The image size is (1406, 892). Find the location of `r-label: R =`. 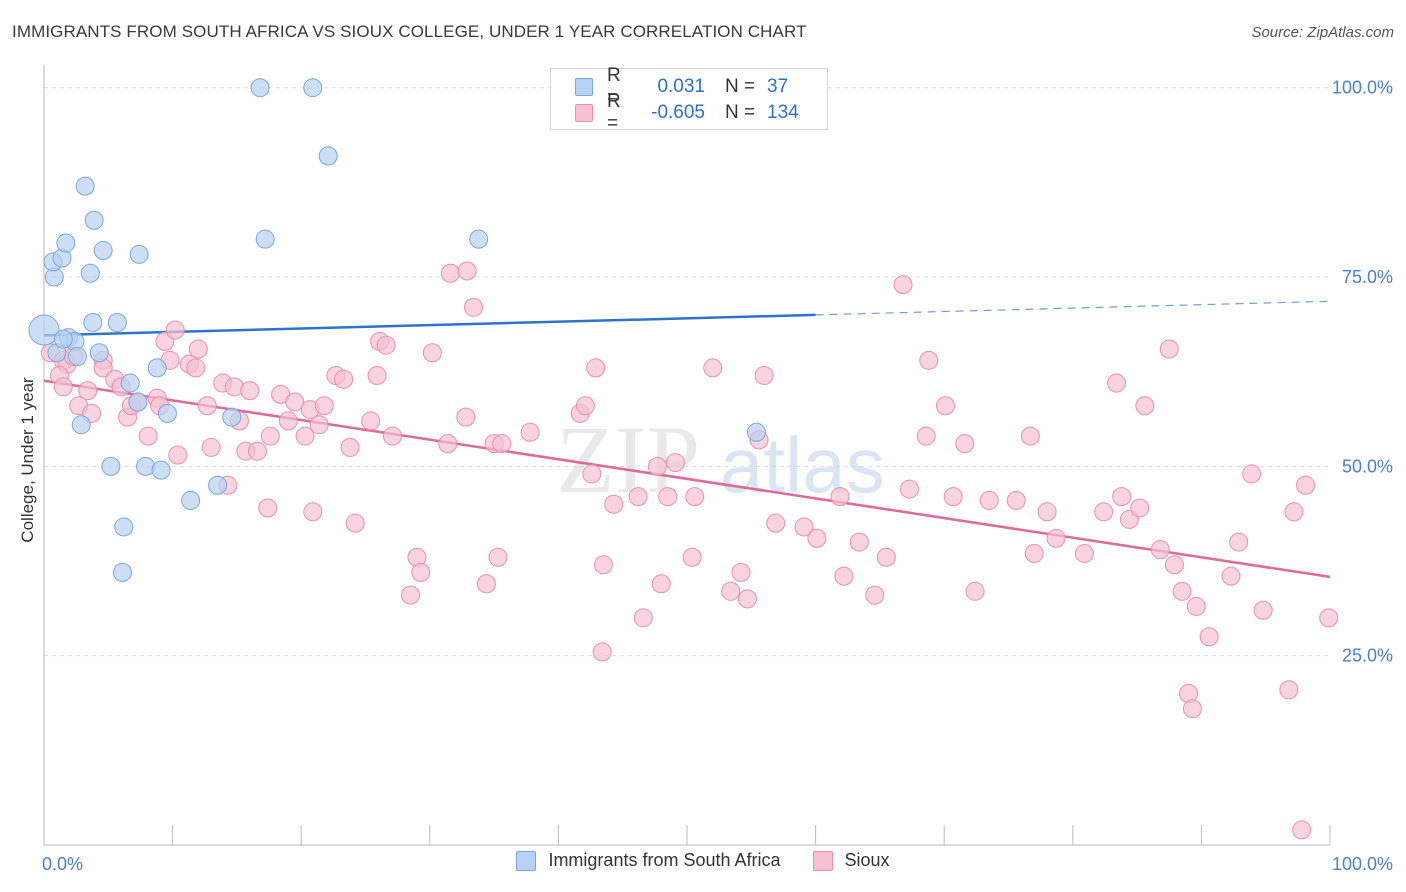

r-label: R = is located at coordinates (614, 86).